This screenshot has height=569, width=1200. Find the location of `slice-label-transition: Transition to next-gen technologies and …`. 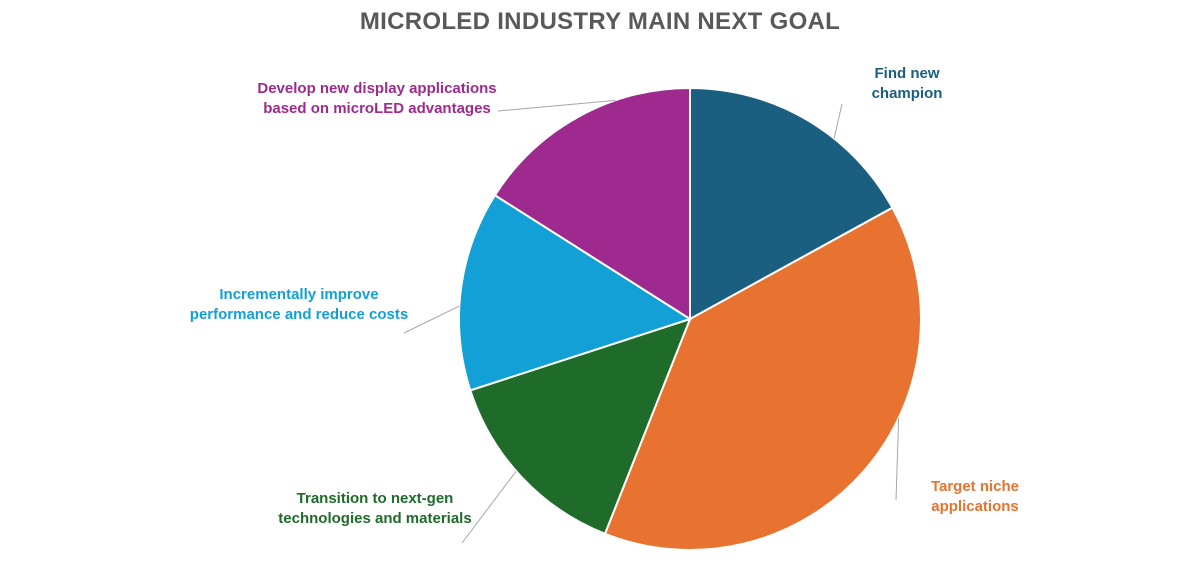

slice-label-transition: Transition to next-gen technologies and … is located at coordinates (375, 508).